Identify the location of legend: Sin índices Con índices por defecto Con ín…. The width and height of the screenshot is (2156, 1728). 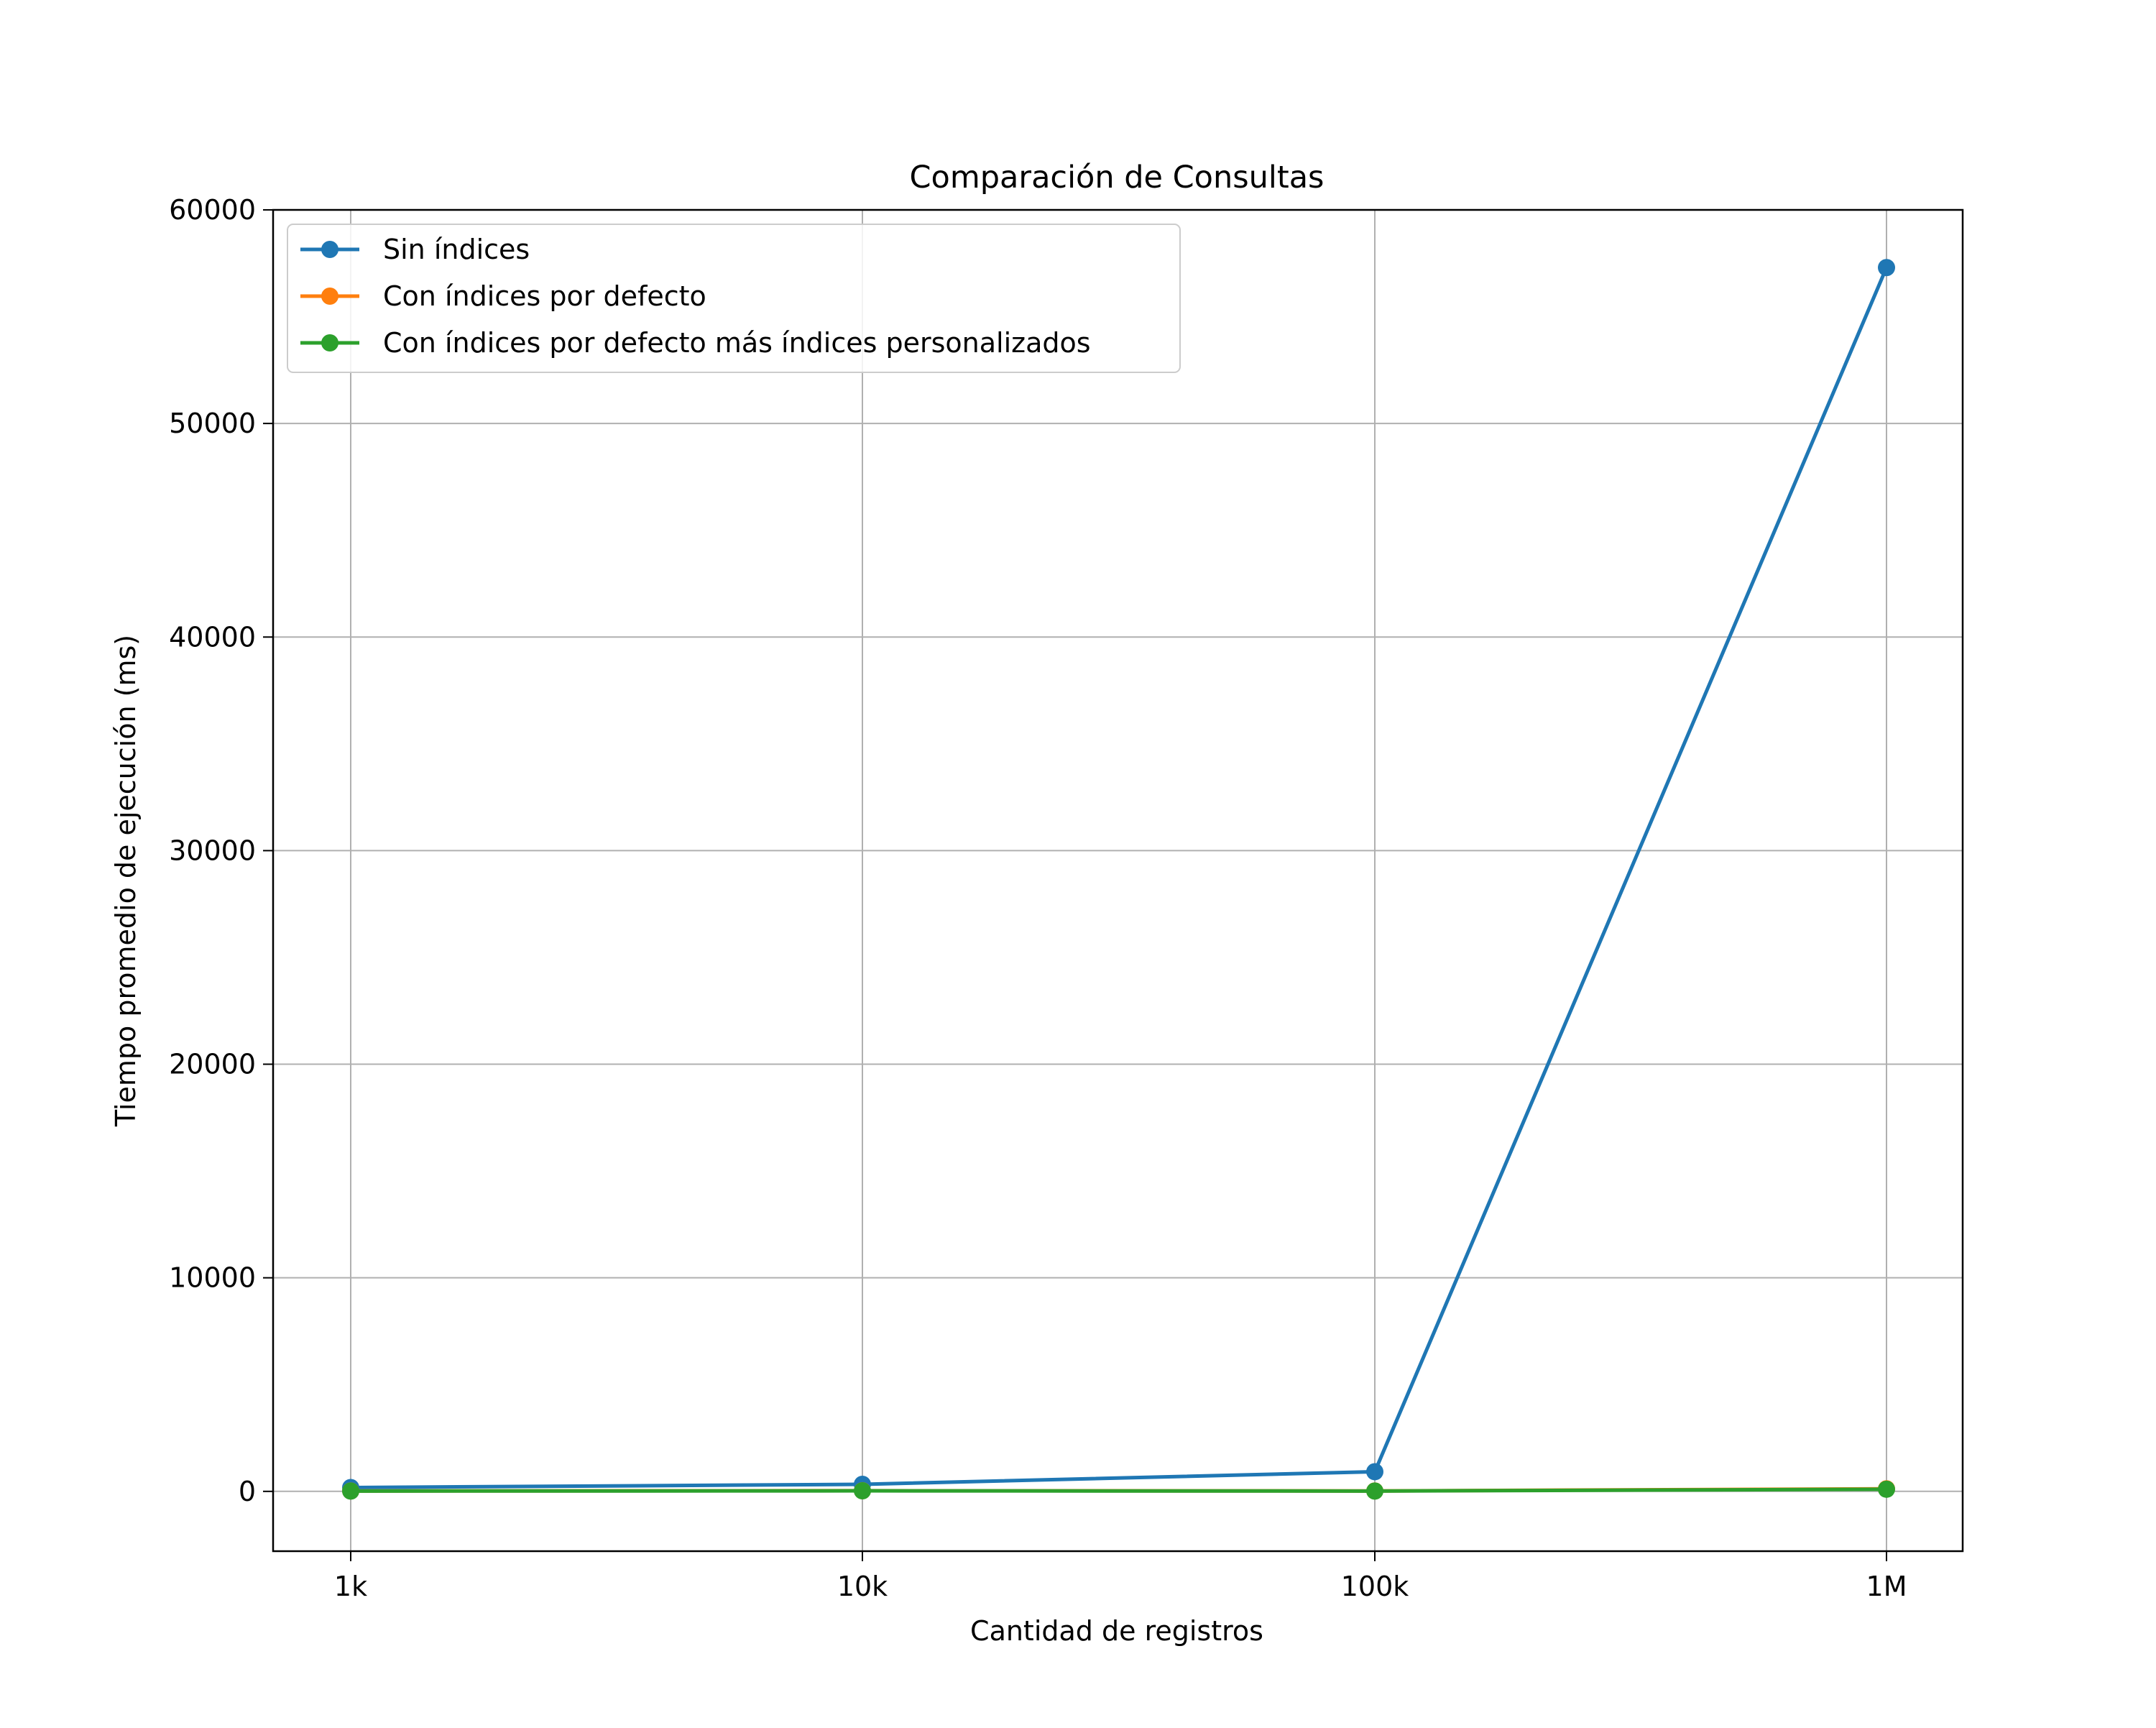
(734, 298).